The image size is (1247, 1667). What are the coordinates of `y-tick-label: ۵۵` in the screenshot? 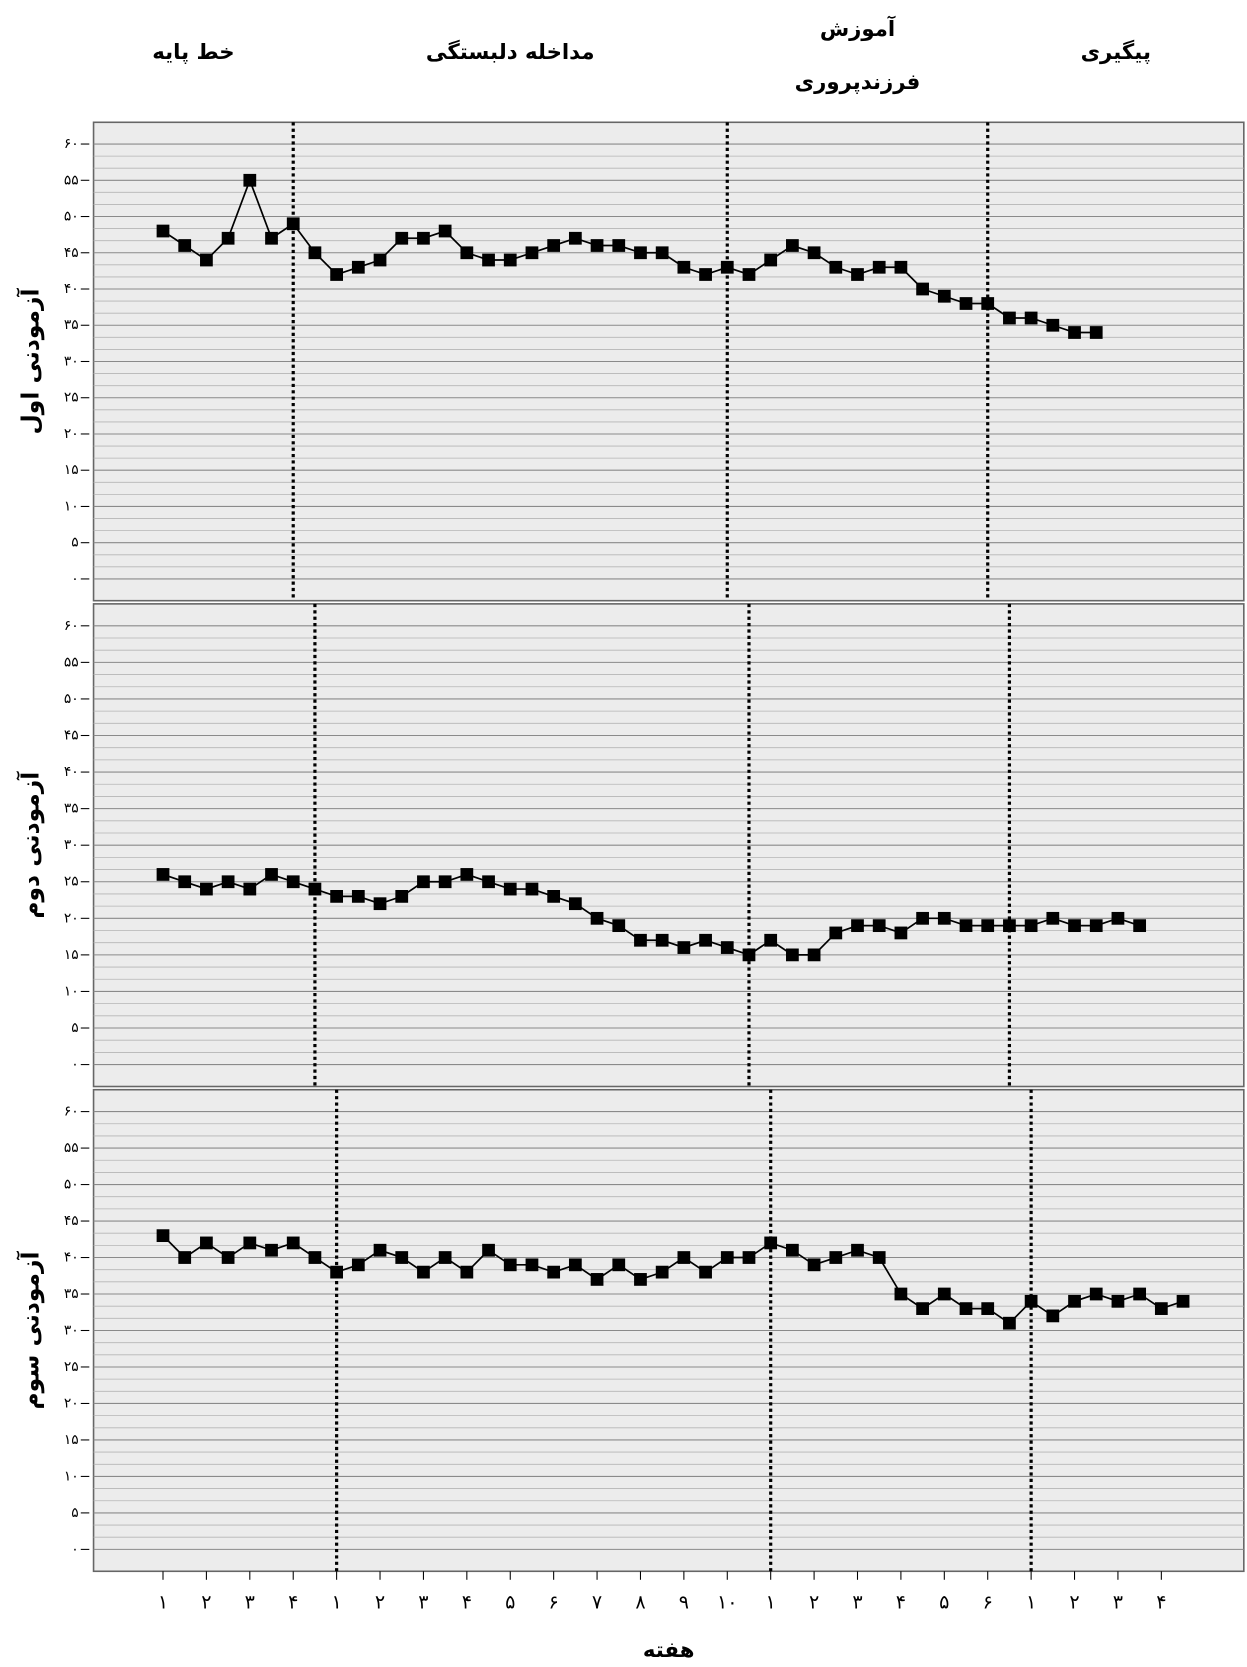 It's located at (71, 662).